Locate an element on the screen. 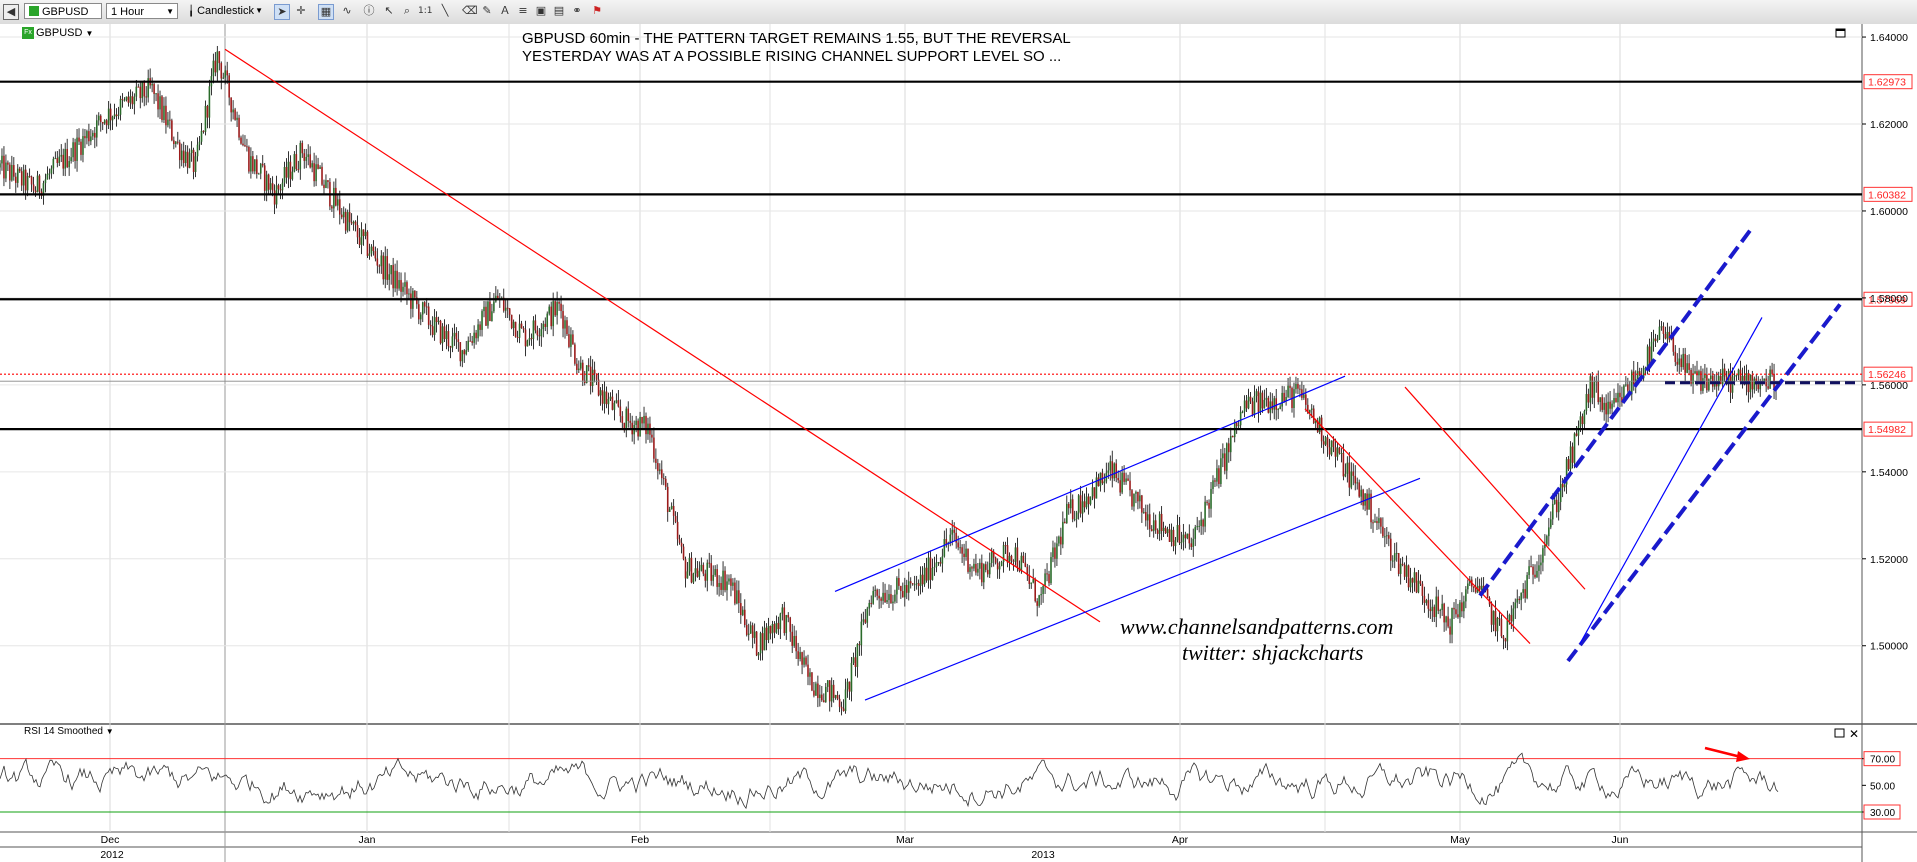 The height and width of the screenshot is (862, 1917). link-icon: ⚭ is located at coordinates (577, 10).